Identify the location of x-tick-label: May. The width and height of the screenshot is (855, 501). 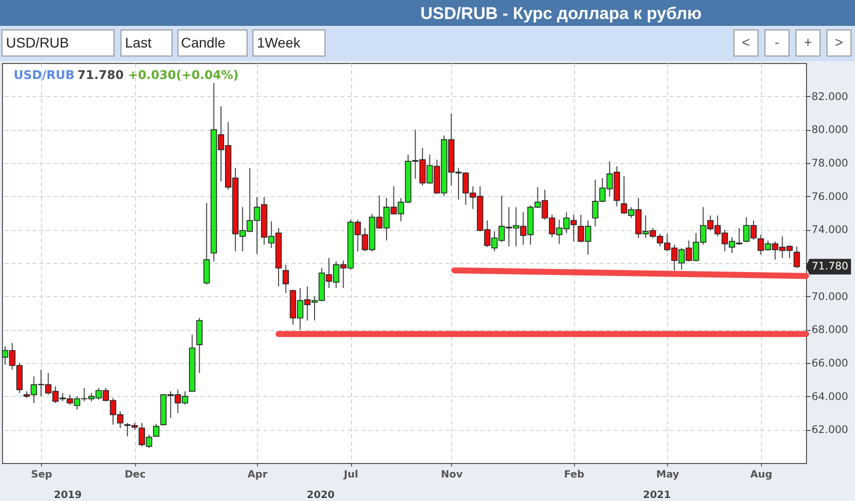
(668, 475).